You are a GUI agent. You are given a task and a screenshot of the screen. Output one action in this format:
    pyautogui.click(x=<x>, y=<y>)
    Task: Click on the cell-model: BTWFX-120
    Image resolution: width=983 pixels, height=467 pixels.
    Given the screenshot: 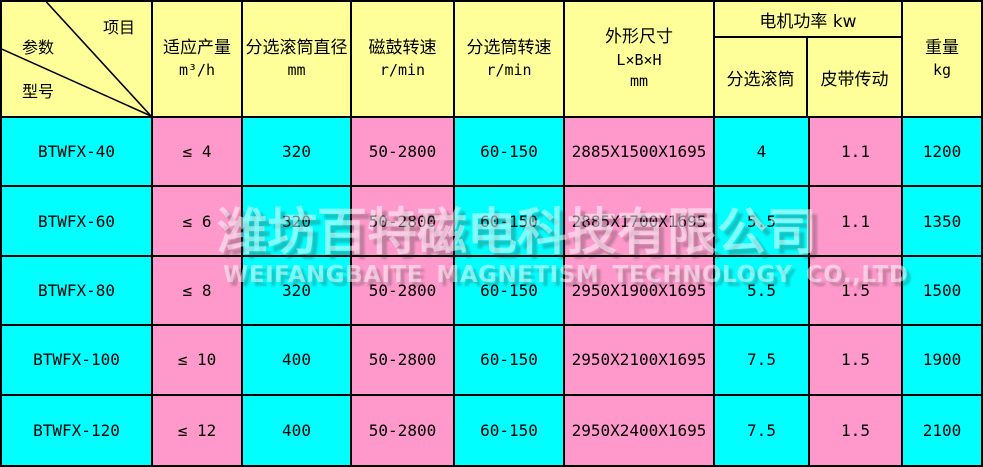 What is the action you would take?
    pyautogui.click(x=77, y=430)
    